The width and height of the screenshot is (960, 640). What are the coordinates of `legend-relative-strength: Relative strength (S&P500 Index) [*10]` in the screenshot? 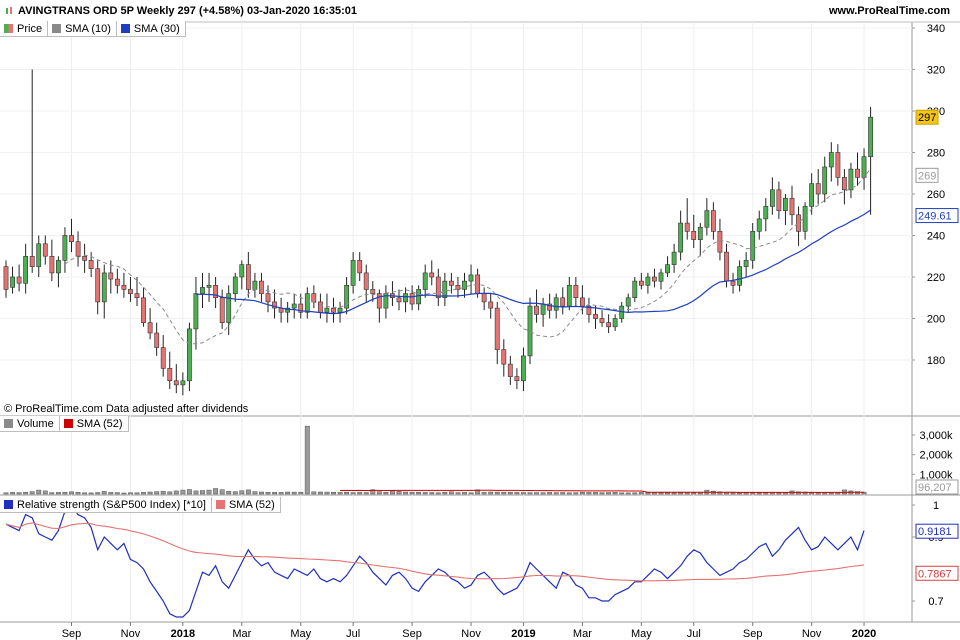 It's located at (106, 504).